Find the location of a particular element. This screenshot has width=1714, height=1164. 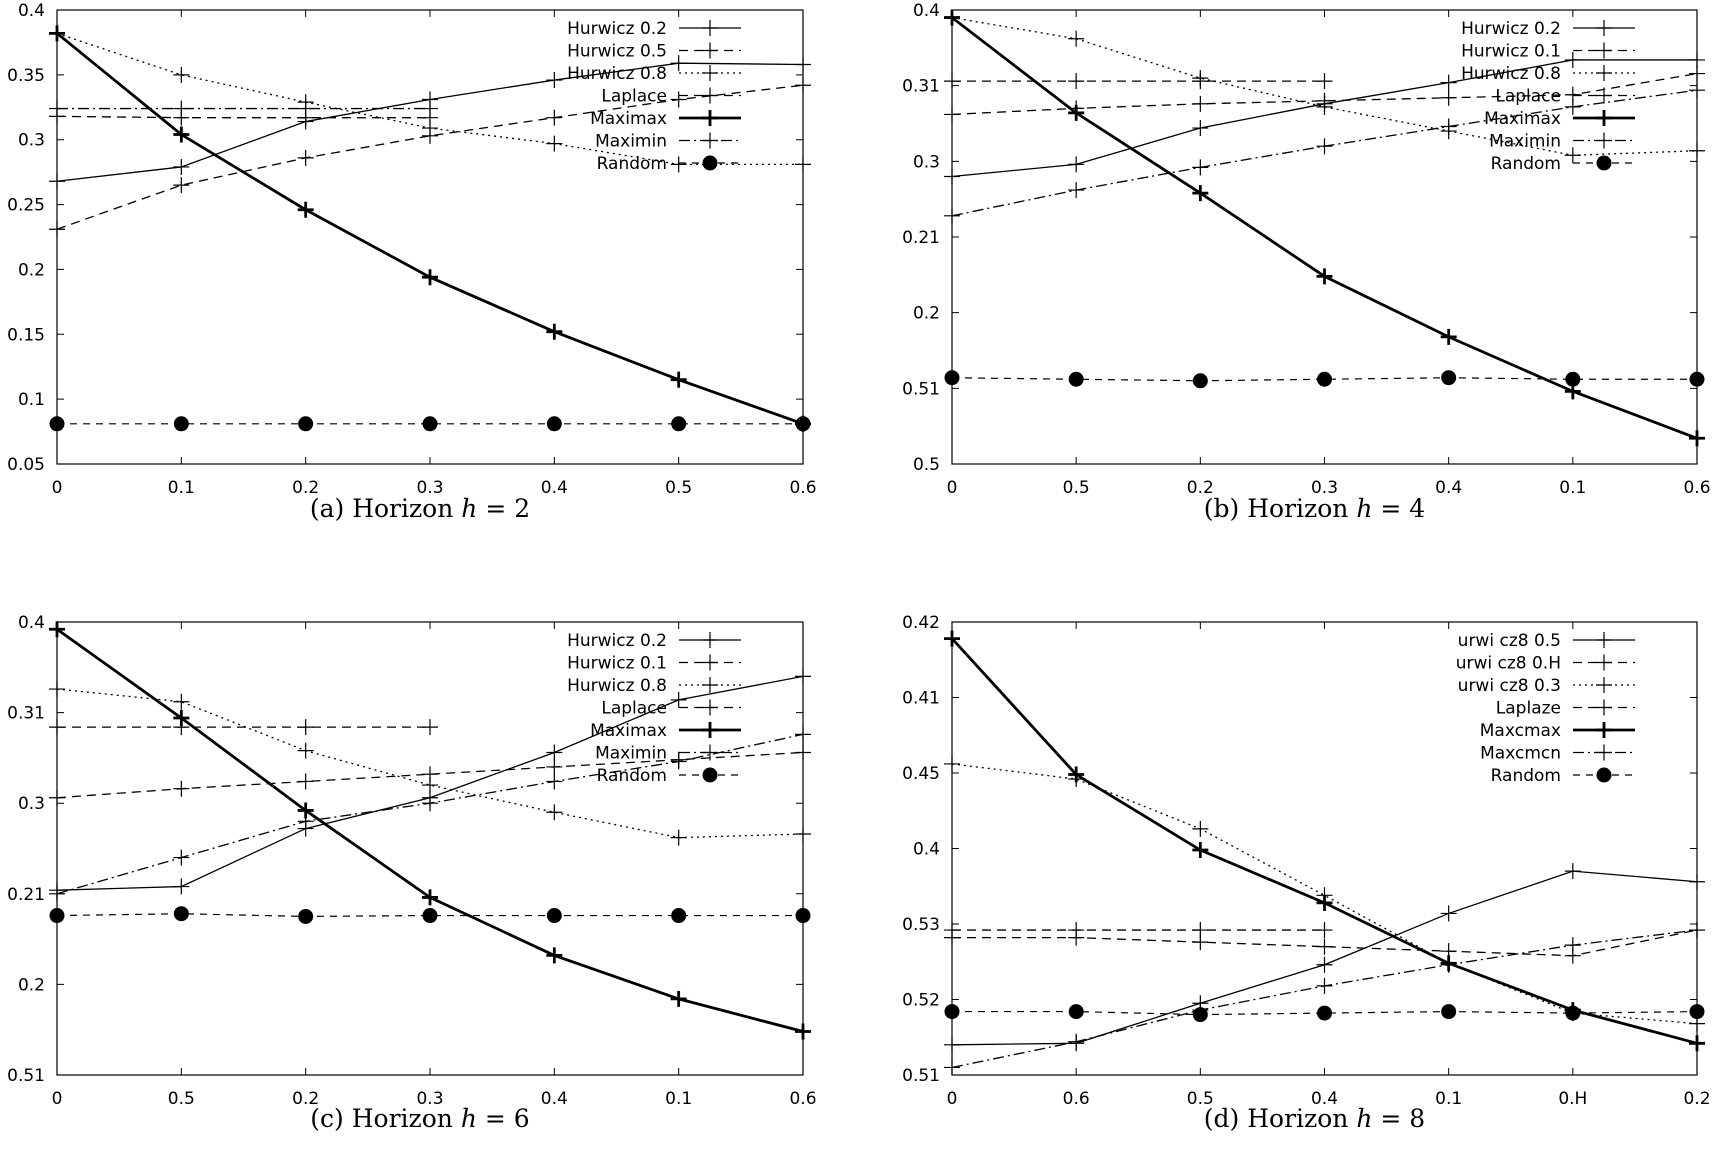

x-tick-label: 0.3 is located at coordinates (429, 488).